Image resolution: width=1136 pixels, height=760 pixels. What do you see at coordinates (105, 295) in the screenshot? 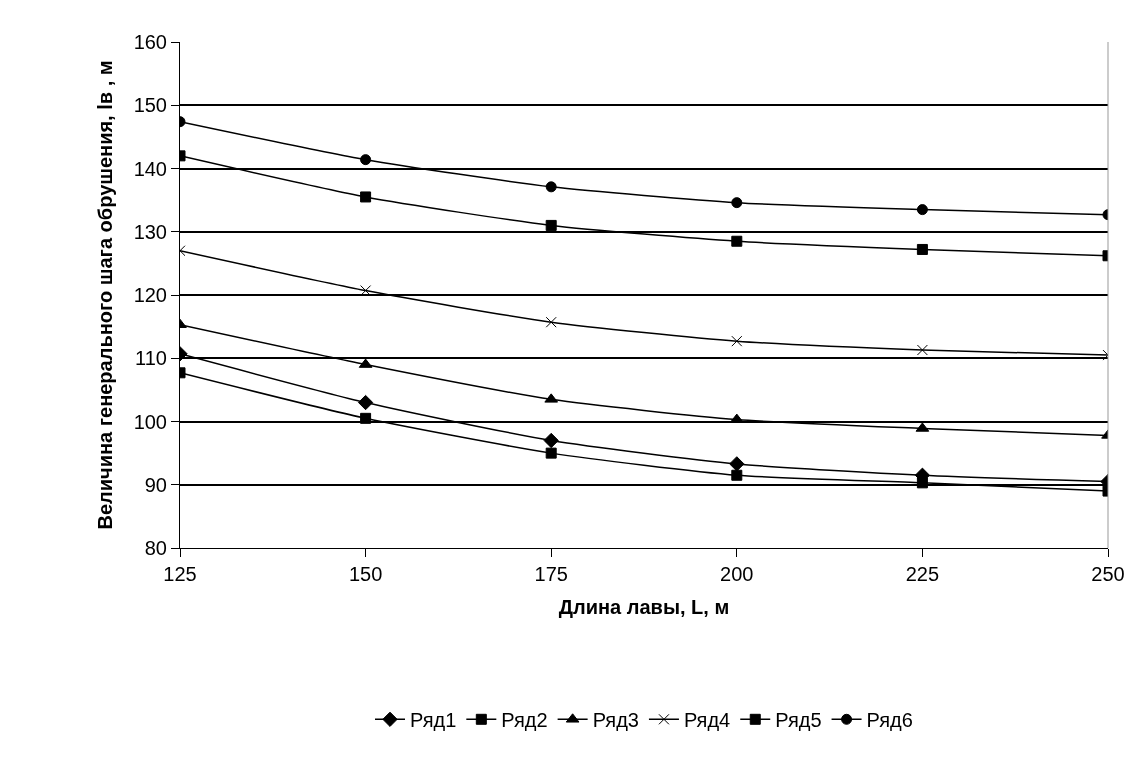
I see `y-axis-title: Величина генерального шага обрушения, lв , м` at bounding box center [105, 295].